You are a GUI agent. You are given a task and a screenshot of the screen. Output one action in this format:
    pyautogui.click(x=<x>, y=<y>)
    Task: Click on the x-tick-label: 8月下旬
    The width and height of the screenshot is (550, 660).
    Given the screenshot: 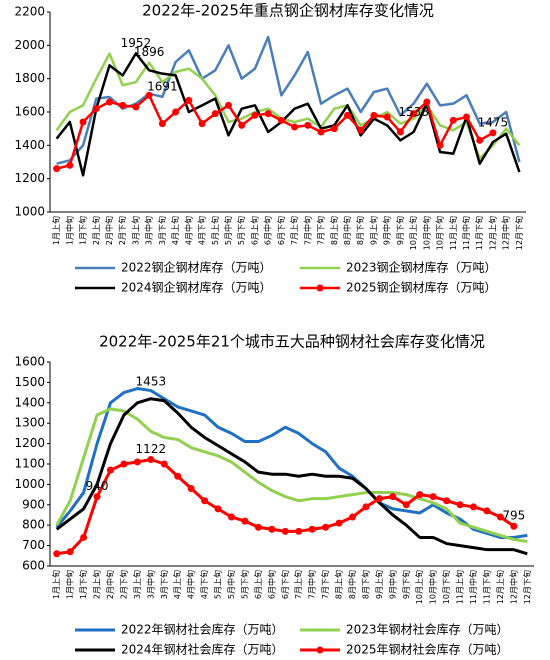 What is the action you would take?
    pyautogui.click(x=360, y=230)
    